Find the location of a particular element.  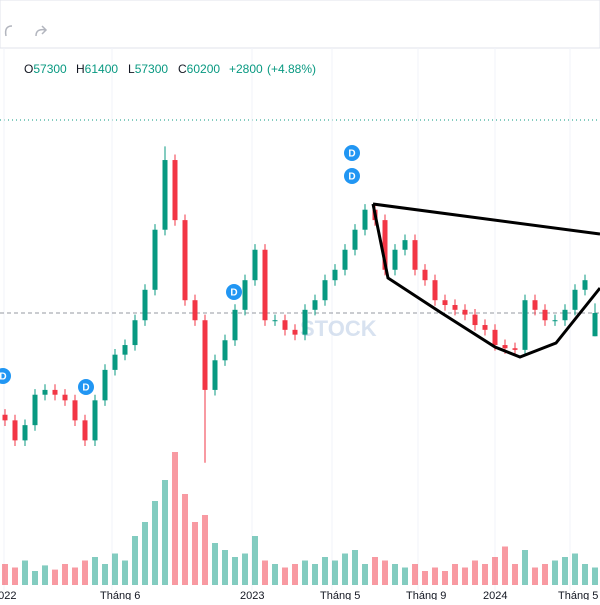

x-tick-label: Tháng 5 is located at coordinates (578, 595).